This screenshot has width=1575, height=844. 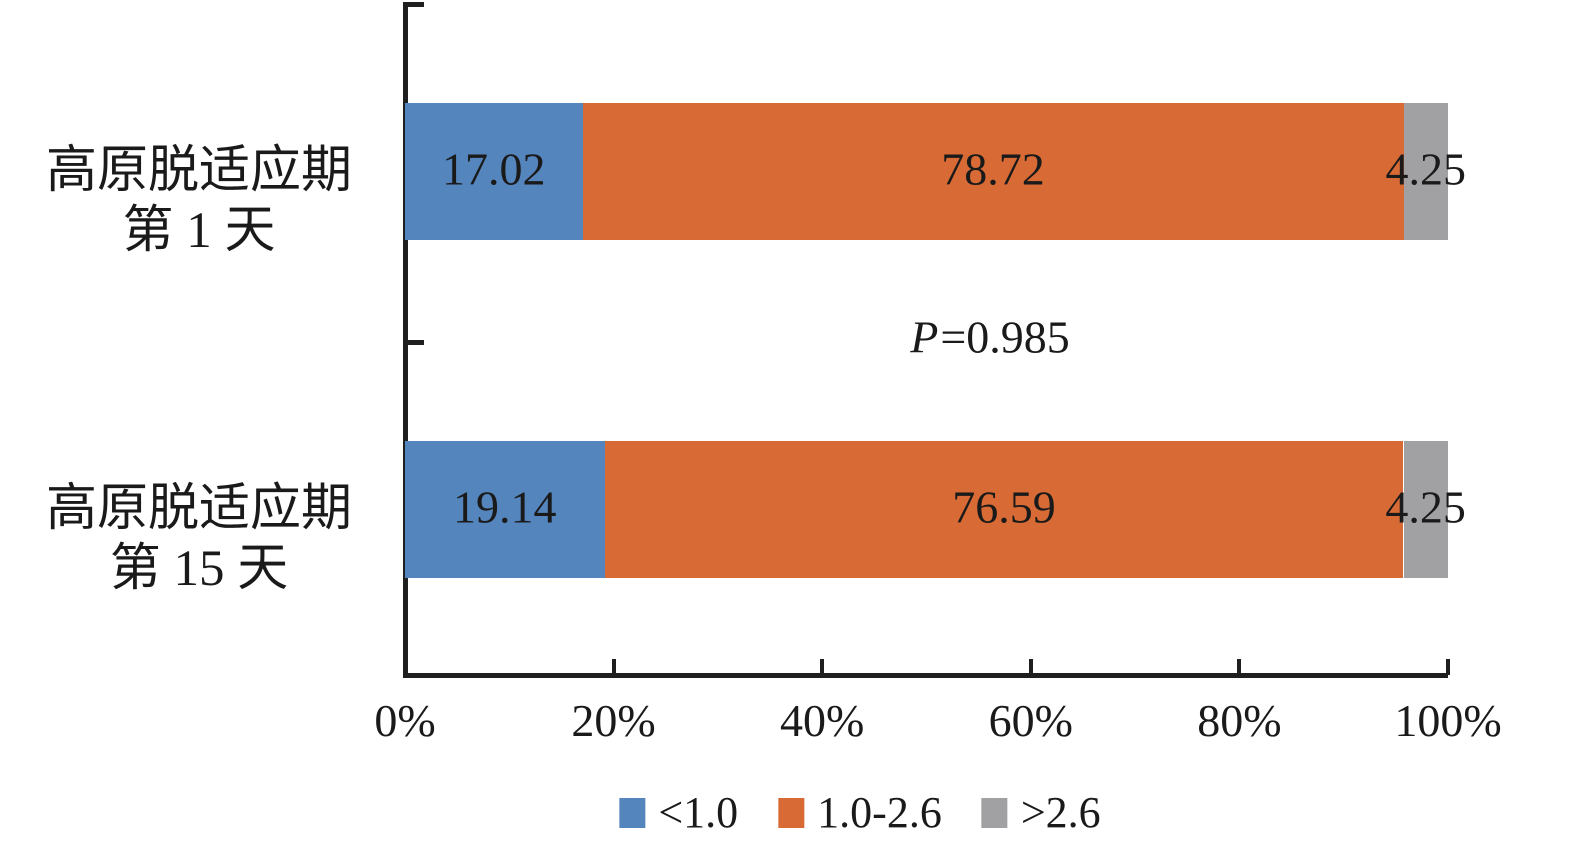 I want to click on x-axis-tick-label: 100%, so click(x=1448, y=720).